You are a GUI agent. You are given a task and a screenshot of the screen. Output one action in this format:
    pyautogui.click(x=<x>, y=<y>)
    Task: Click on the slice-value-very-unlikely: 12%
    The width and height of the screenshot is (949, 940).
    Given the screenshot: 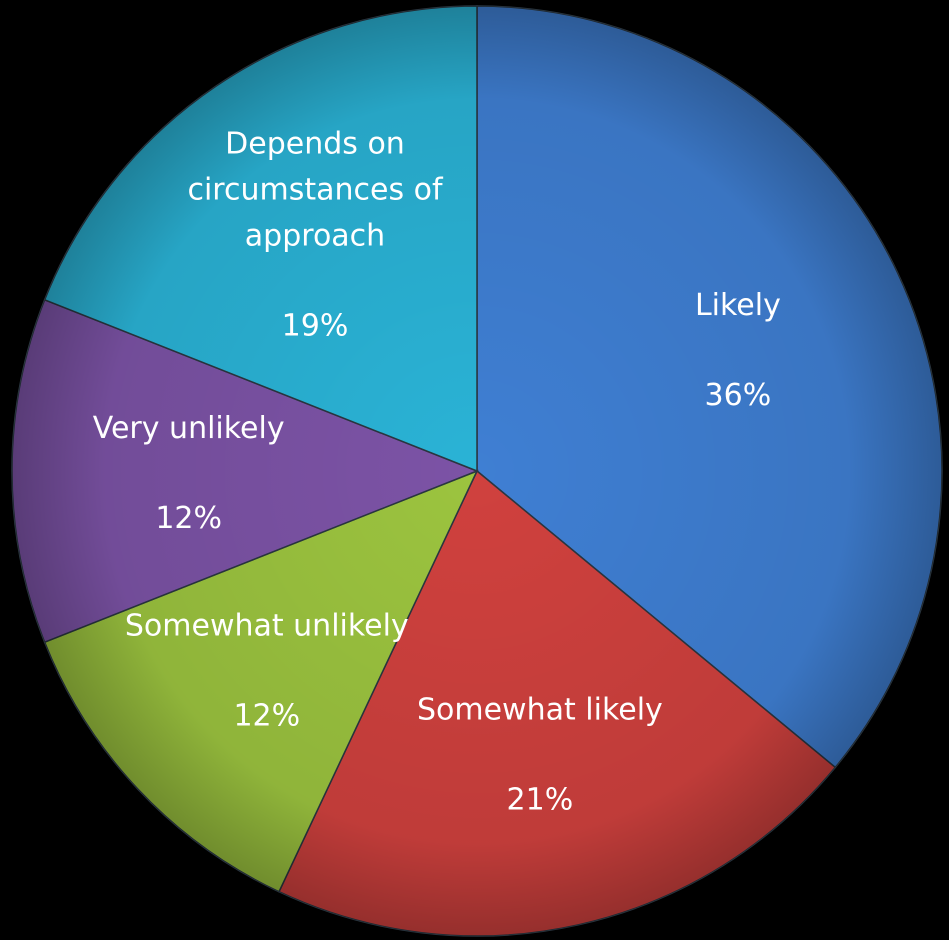 What is the action you would take?
    pyautogui.click(x=188, y=518)
    